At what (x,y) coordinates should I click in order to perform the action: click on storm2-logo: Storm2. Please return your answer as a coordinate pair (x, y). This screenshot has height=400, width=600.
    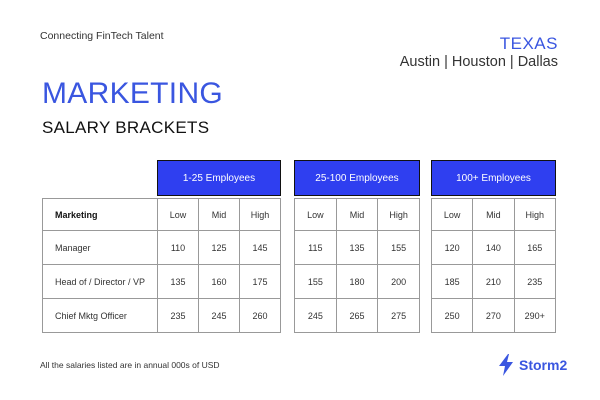
    Looking at the image, I should click on (532, 365).